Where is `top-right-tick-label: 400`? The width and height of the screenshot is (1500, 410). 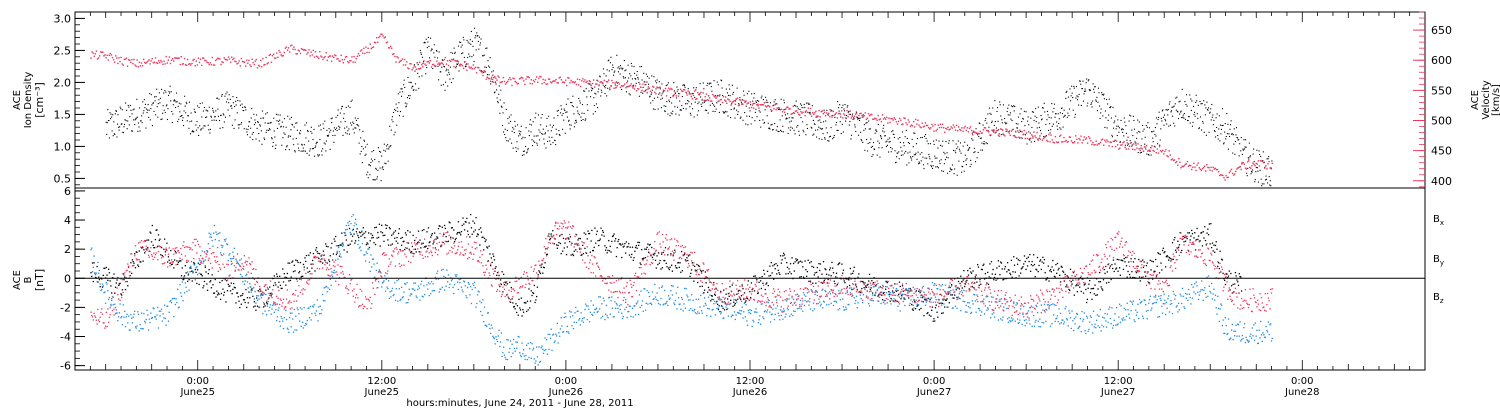 top-right-tick-label: 400 is located at coordinates (1441, 181).